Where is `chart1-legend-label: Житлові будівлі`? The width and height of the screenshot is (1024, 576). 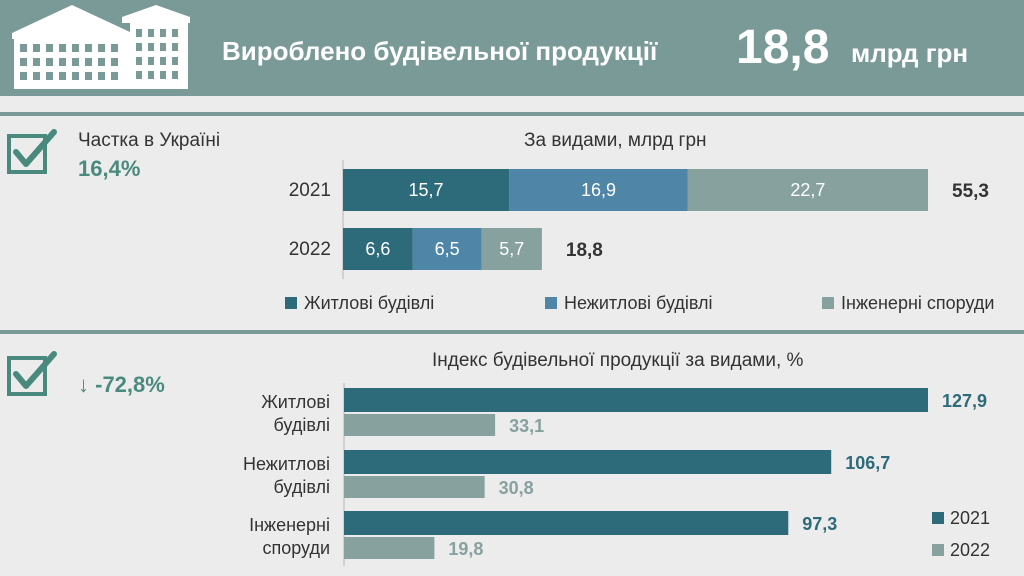
chart1-legend-label: Житлові будівлі is located at coordinates (369, 303).